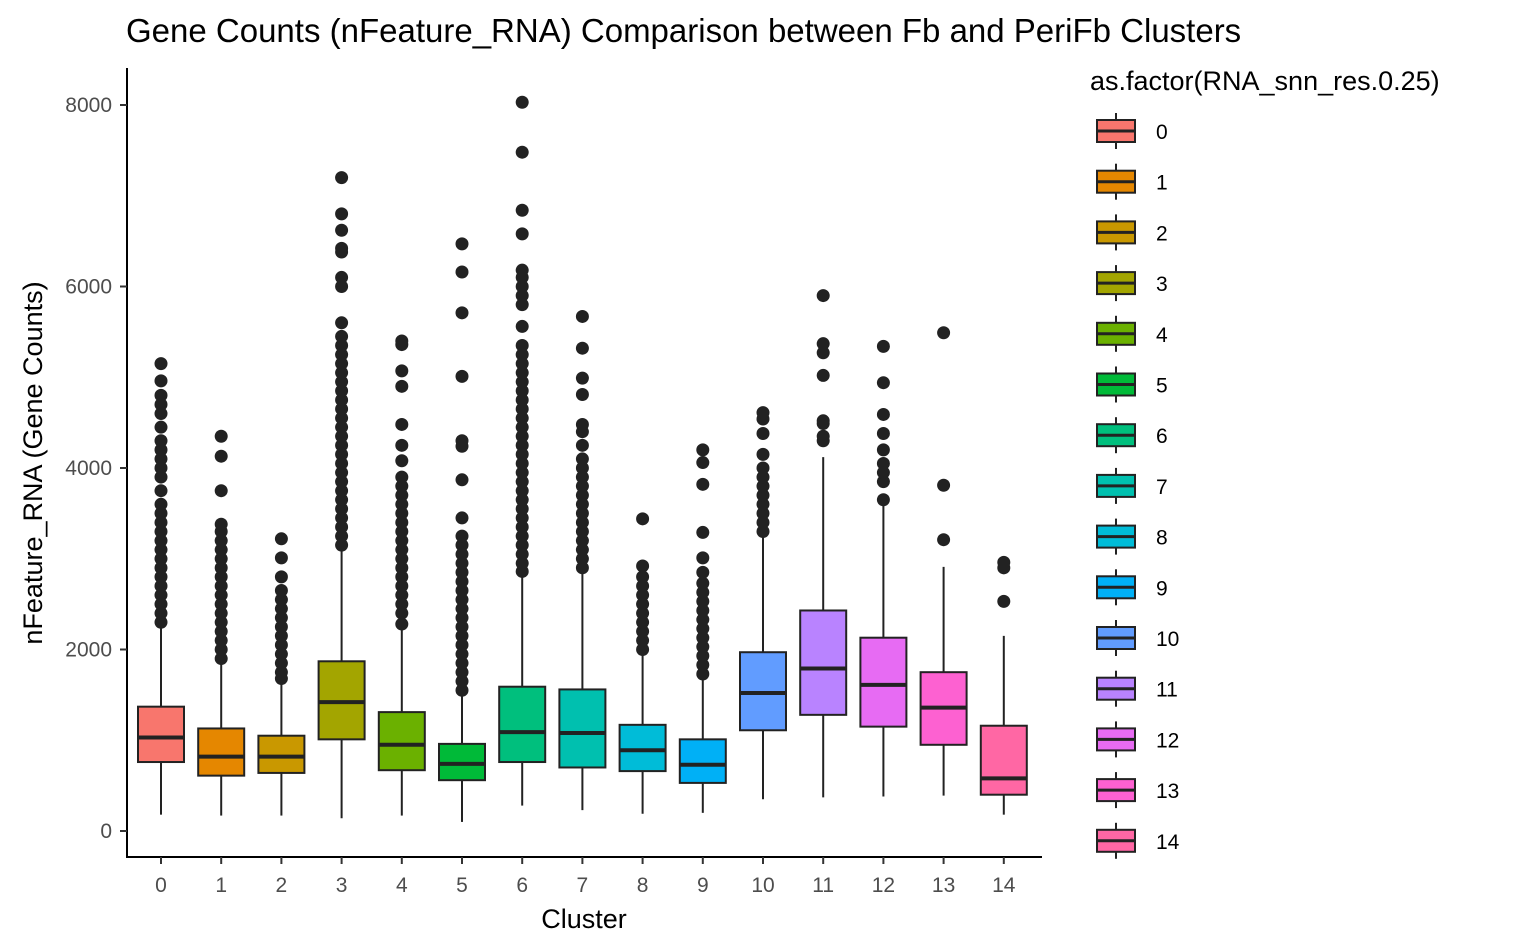  What do you see at coordinates (1167, 690) in the screenshot?
I see `legend-label: 11` at bounding box center [1167, 690].